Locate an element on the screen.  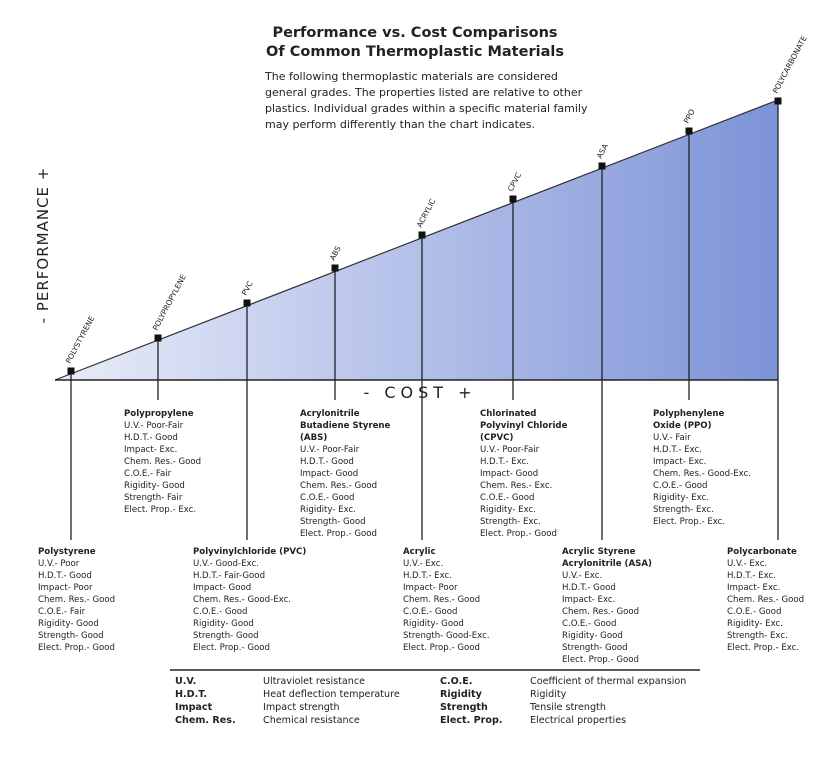
material-property: Chem. Res.- Good-Exc. is located at coordinates (242, 600).